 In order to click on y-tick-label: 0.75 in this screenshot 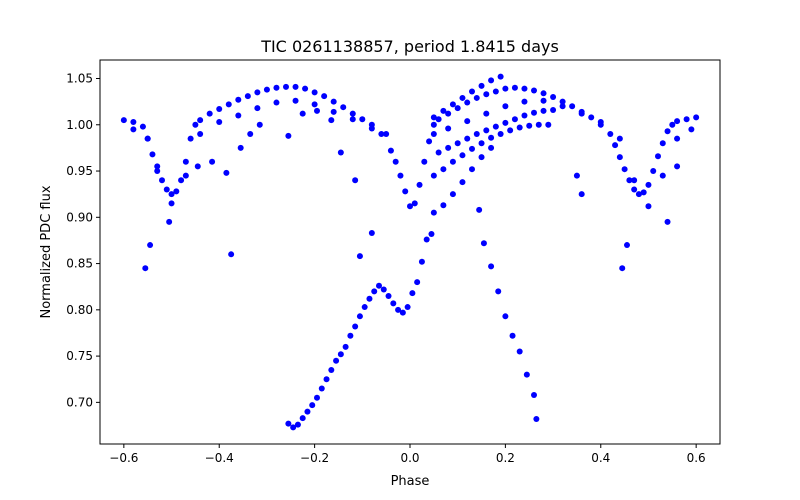, I will do `click(79, 356)`.